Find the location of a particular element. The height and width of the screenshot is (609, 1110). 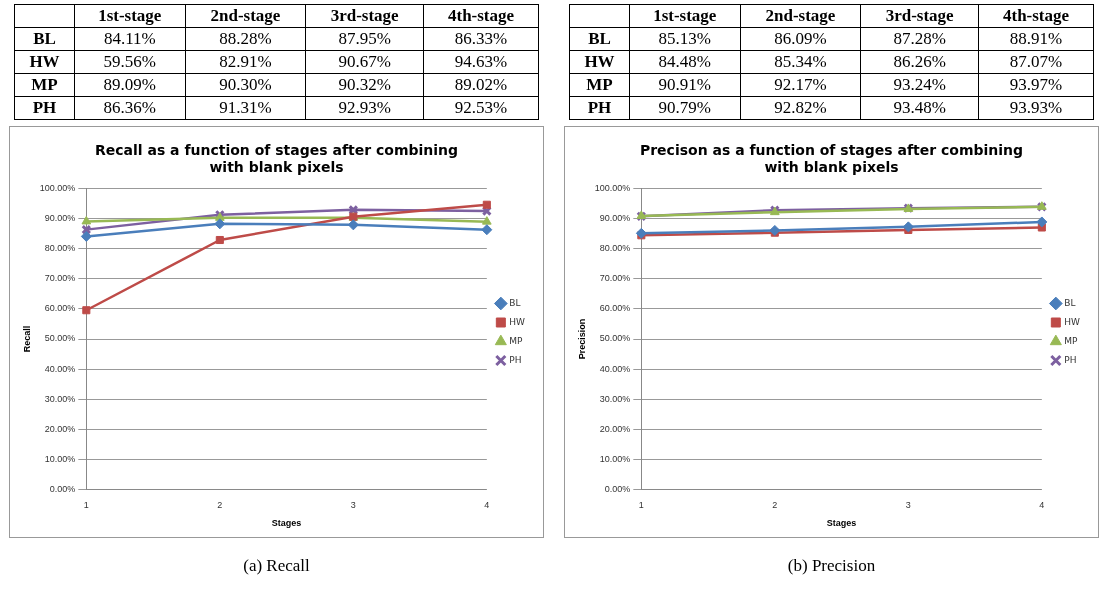

data-label: 89.09% is located at coordinates (130, 85).